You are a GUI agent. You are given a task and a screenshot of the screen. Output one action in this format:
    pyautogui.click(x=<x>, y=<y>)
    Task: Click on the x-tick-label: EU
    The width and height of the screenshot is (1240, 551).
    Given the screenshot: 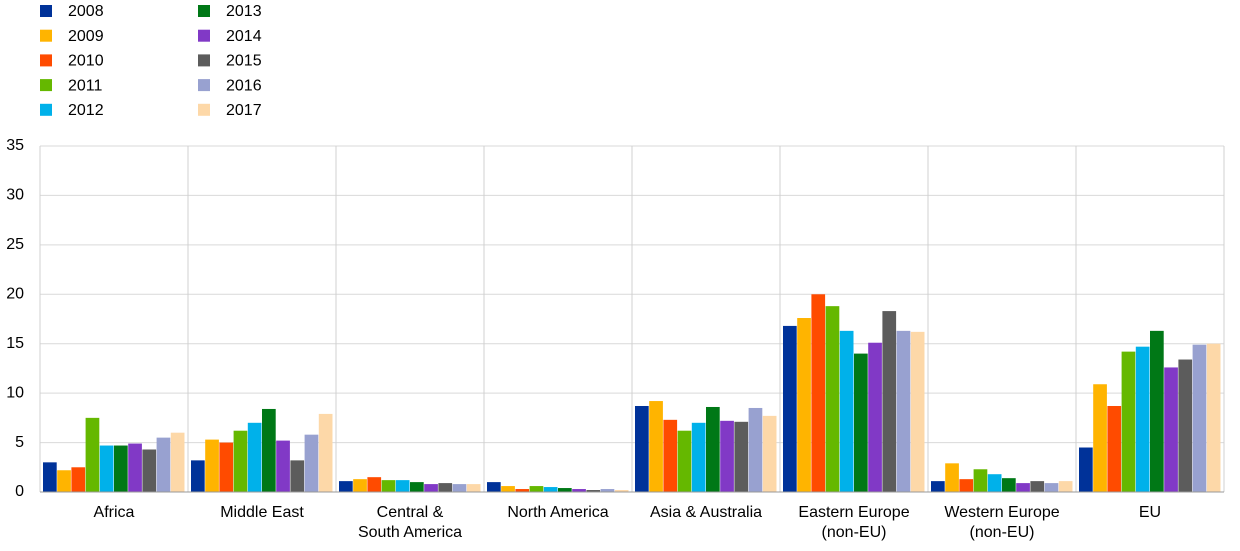 What is the action you would take?
    pyautogui.click(x=1150, y=512)
    